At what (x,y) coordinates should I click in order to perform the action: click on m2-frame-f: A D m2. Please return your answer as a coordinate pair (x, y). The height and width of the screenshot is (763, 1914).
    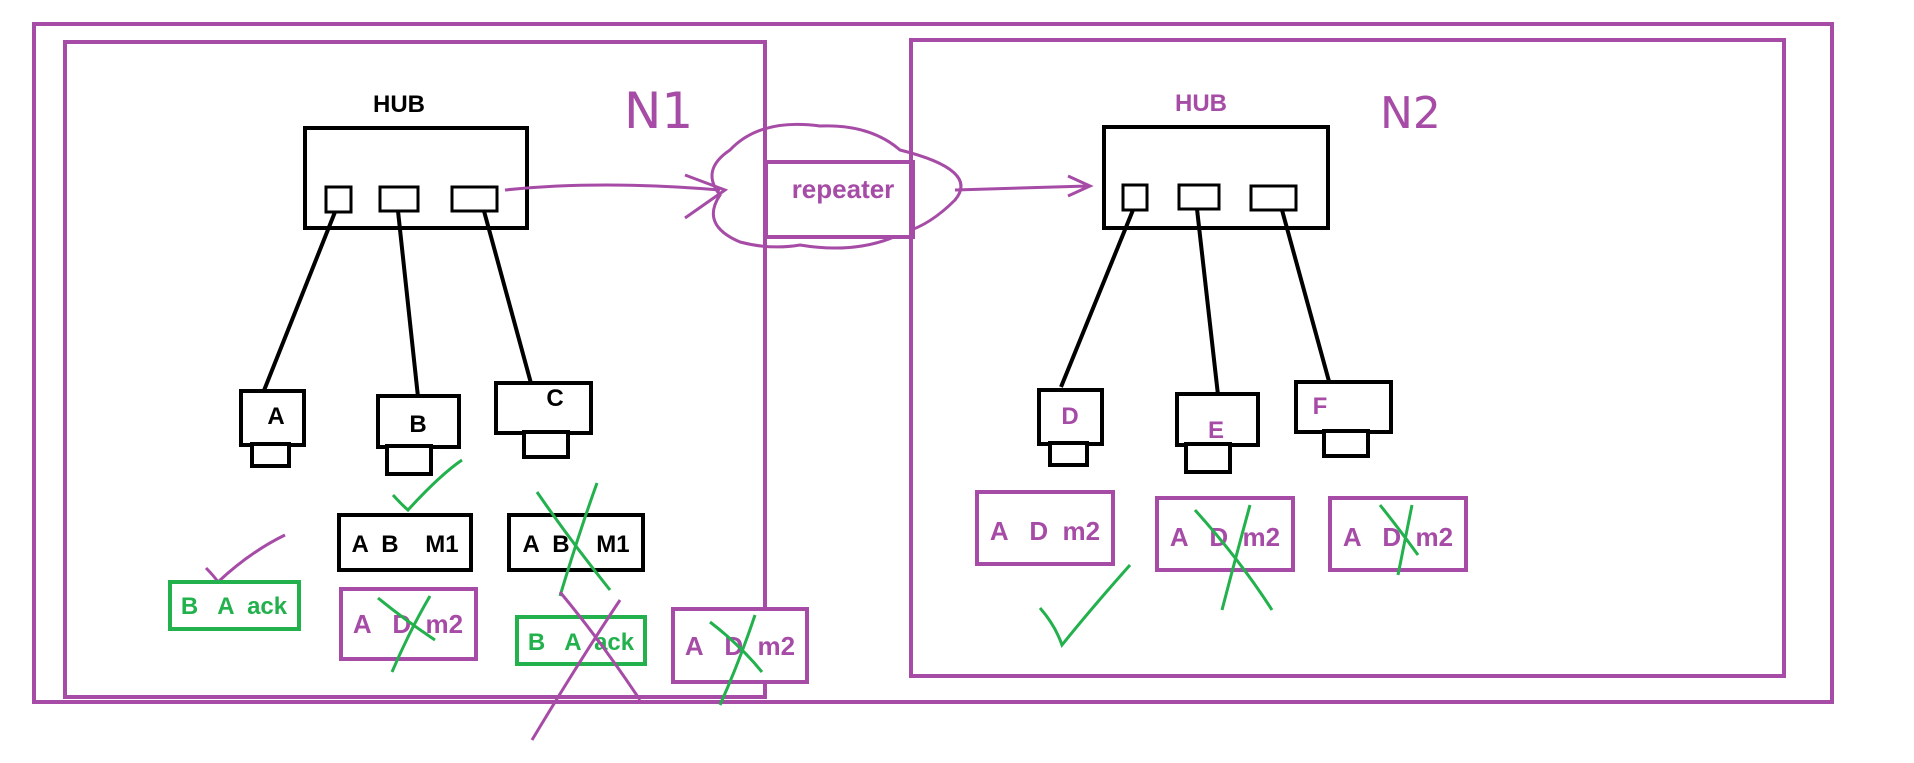
    Looking at the image, I should click on (1398, 534).